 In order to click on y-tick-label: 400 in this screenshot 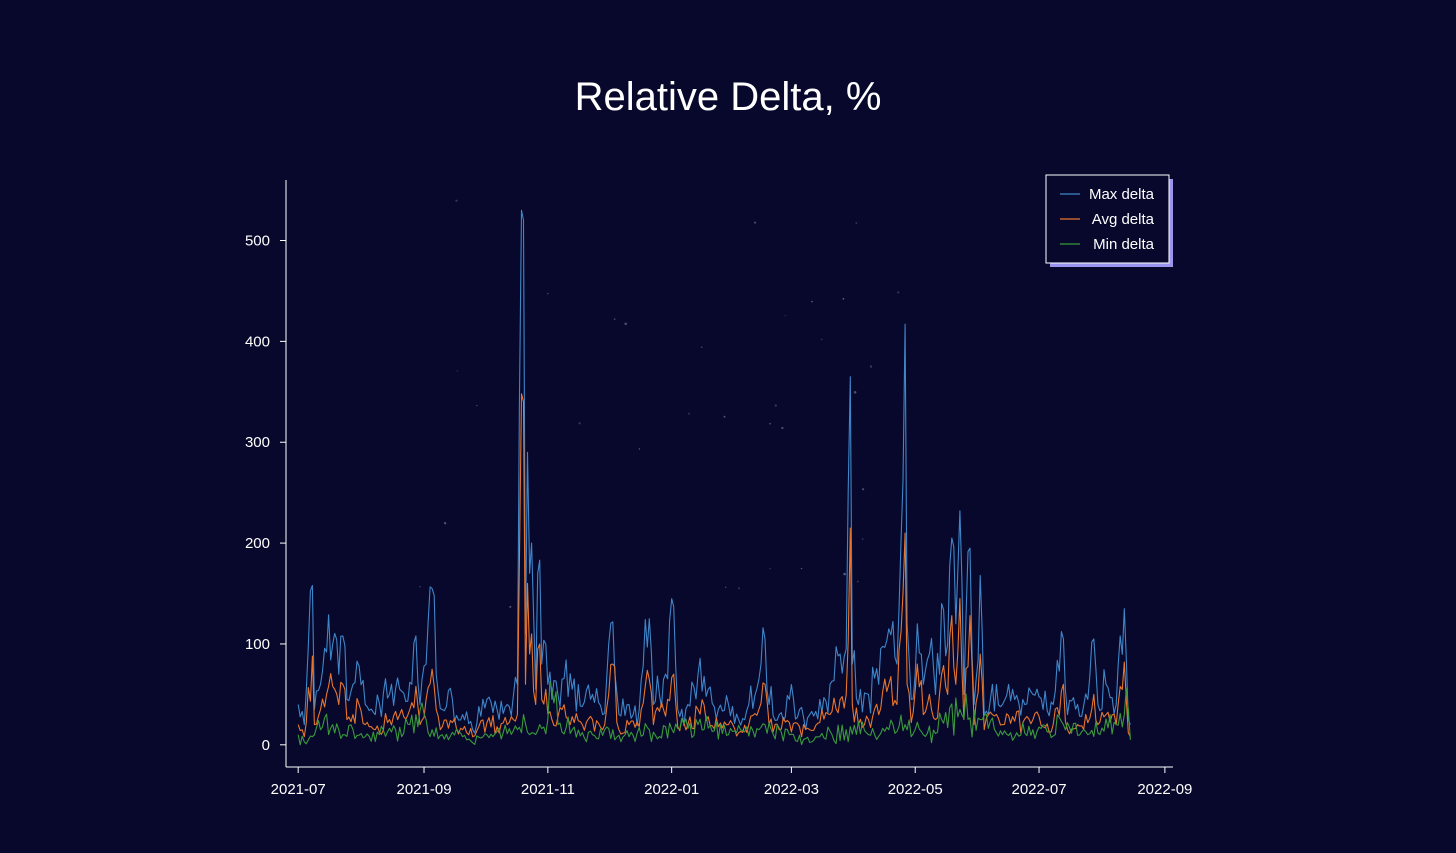, I will do `click(257, 341)`.